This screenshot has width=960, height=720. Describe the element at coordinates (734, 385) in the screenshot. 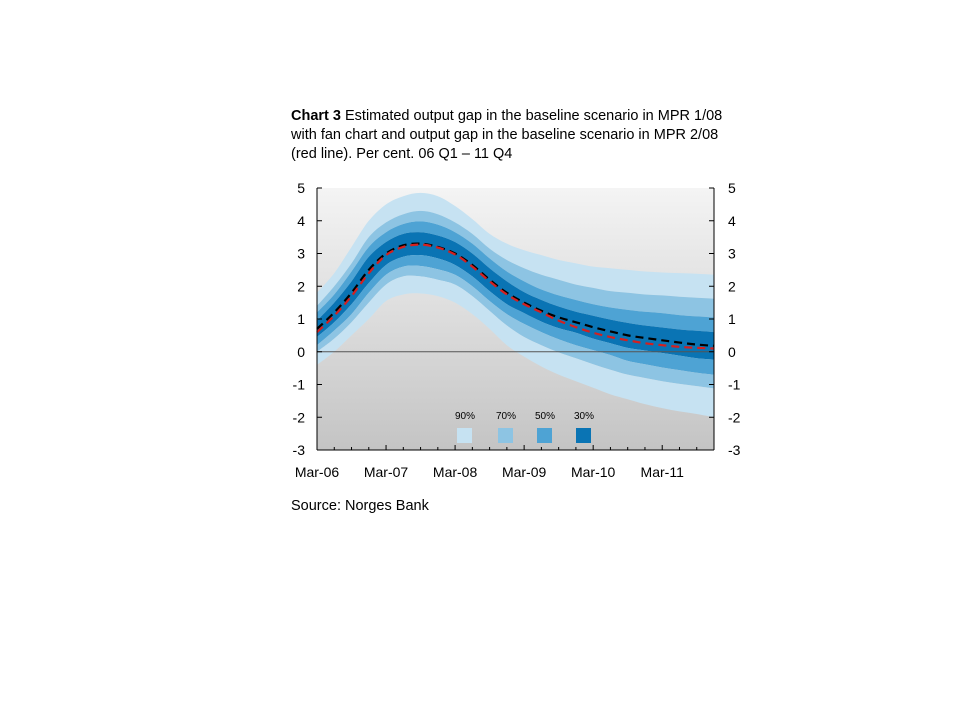

I see `y-tick-label-right: -1` at that location.